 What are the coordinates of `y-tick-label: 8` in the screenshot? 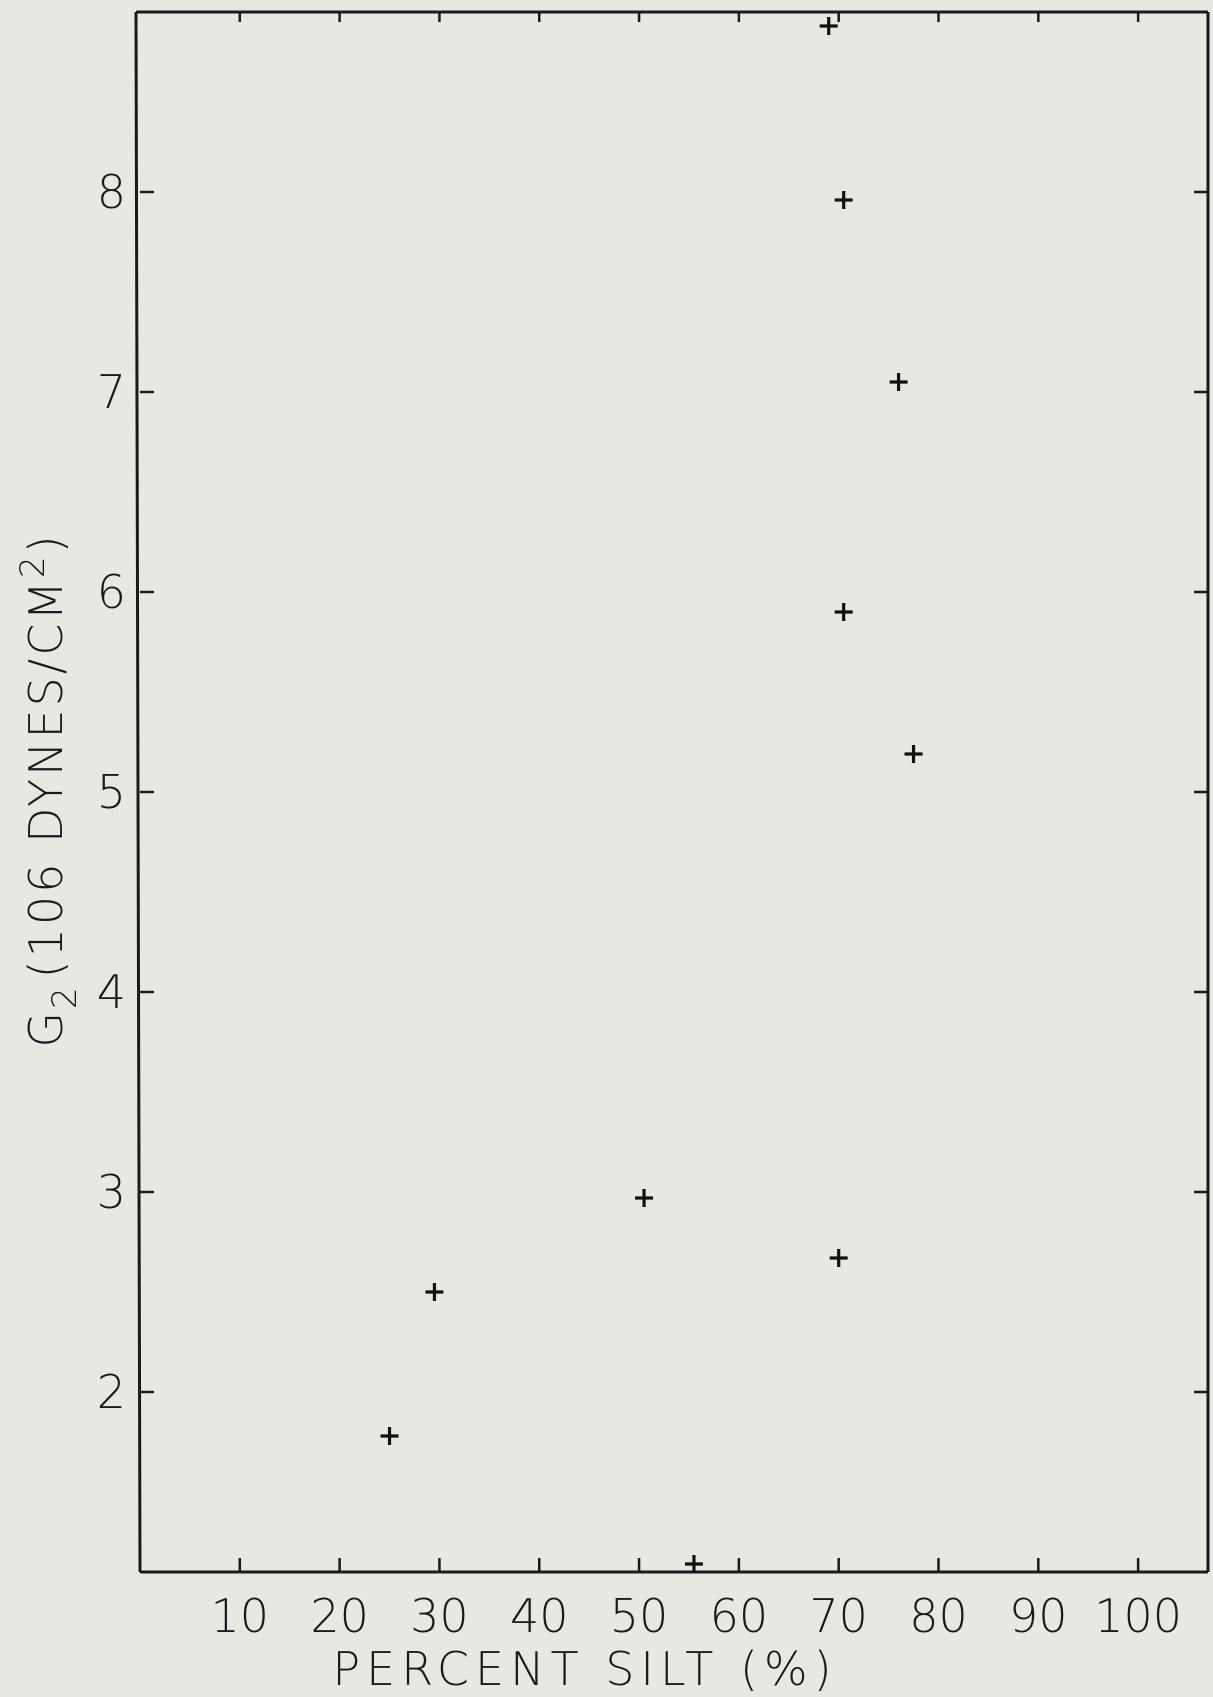 It's located at (111, 192).